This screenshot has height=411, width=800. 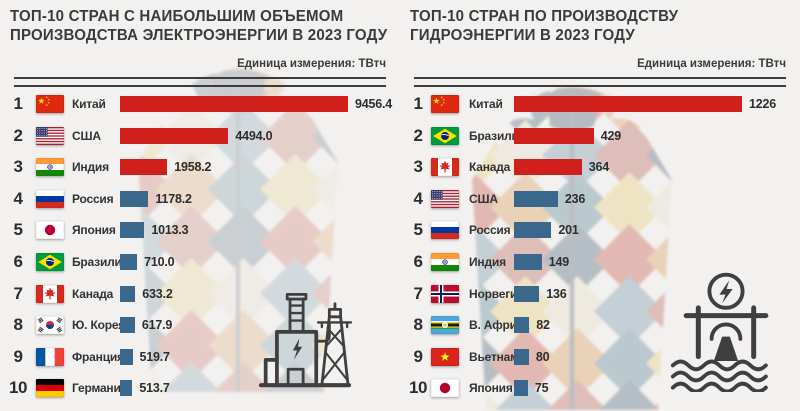 I want to click on canada-flag-icon, so click(x=50, y=293).